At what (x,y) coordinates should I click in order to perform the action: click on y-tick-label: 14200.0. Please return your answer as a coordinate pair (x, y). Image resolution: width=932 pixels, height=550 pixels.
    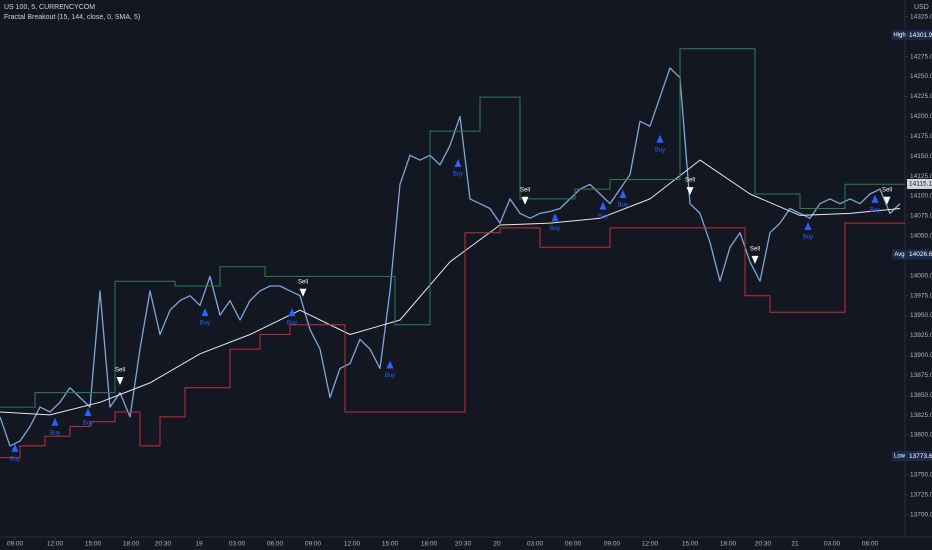
    Looking at the image, I should click on (921, 116).